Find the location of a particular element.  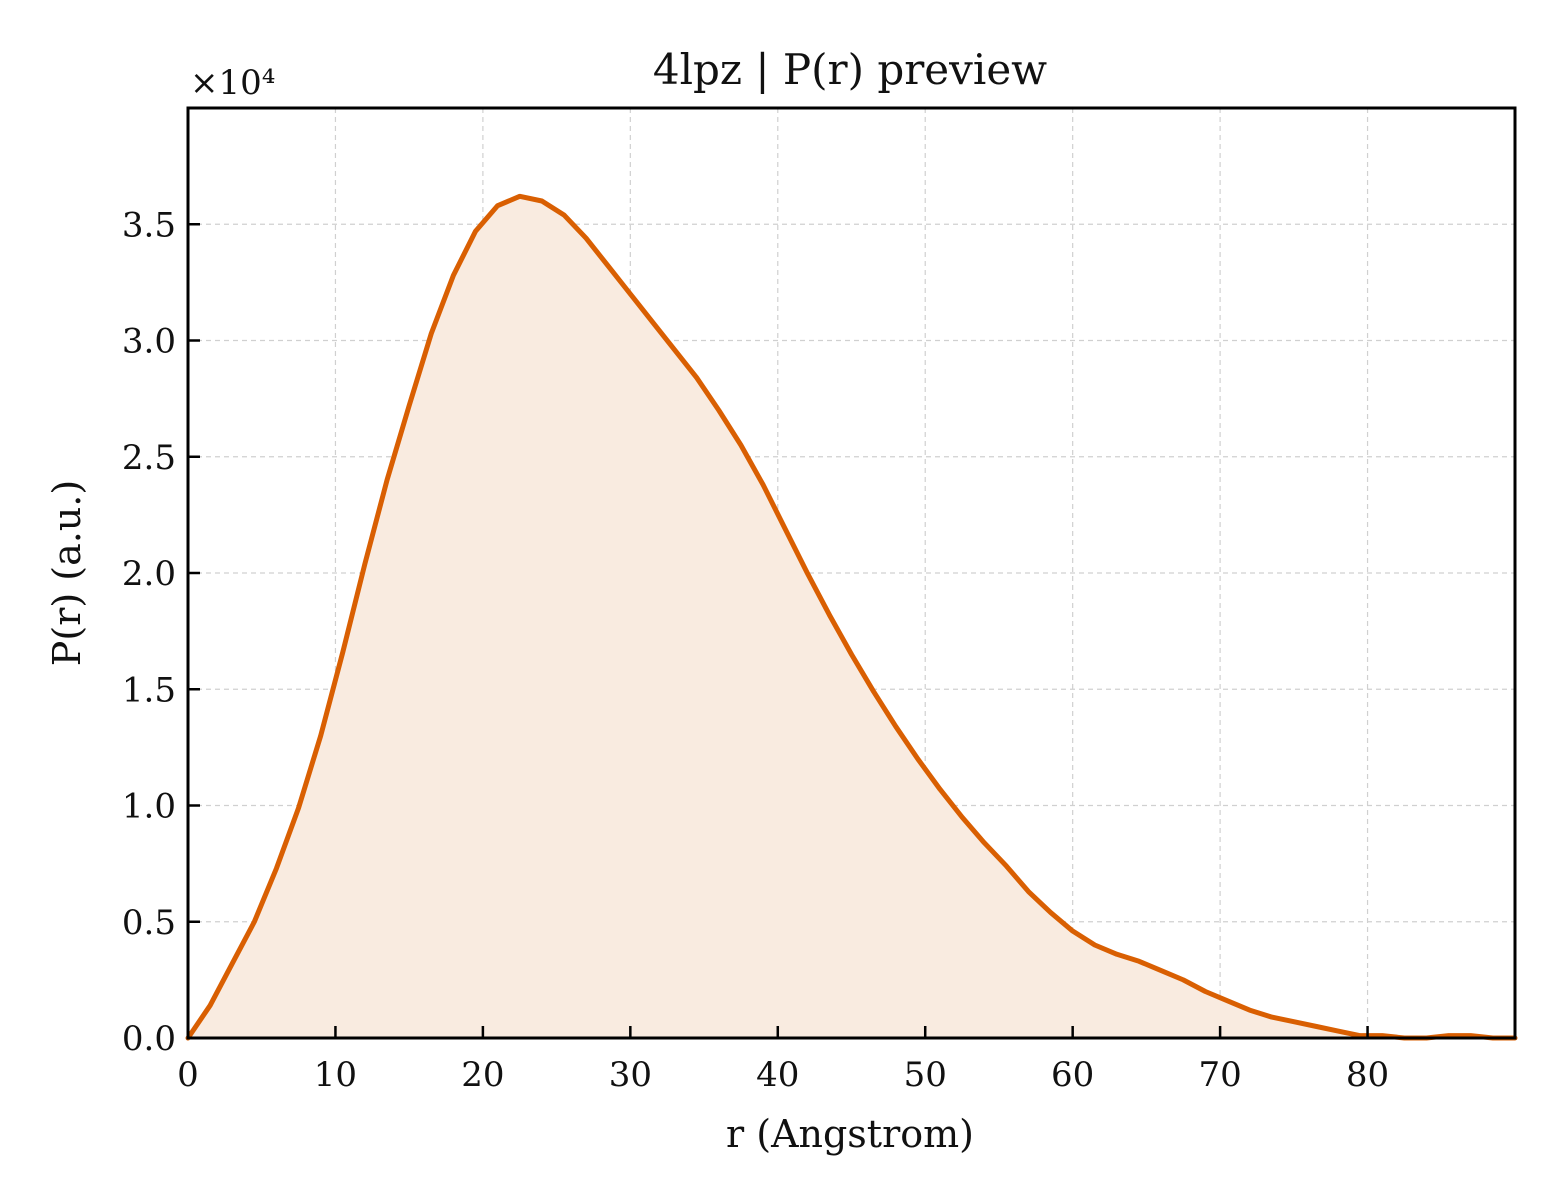

y-tick-label: 3.0 is located at coordinates (149, 342).